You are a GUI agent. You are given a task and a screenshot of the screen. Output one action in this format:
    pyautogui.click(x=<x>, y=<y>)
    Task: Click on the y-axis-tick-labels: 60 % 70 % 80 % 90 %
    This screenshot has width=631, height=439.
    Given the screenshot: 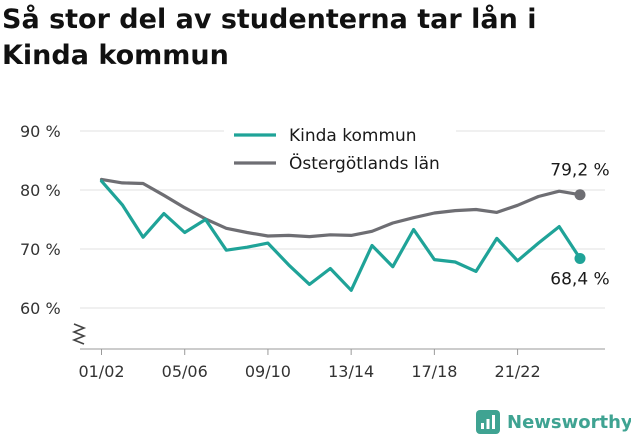 What is the action you would take?
    pyautogui.click(x=40, y=220)
    